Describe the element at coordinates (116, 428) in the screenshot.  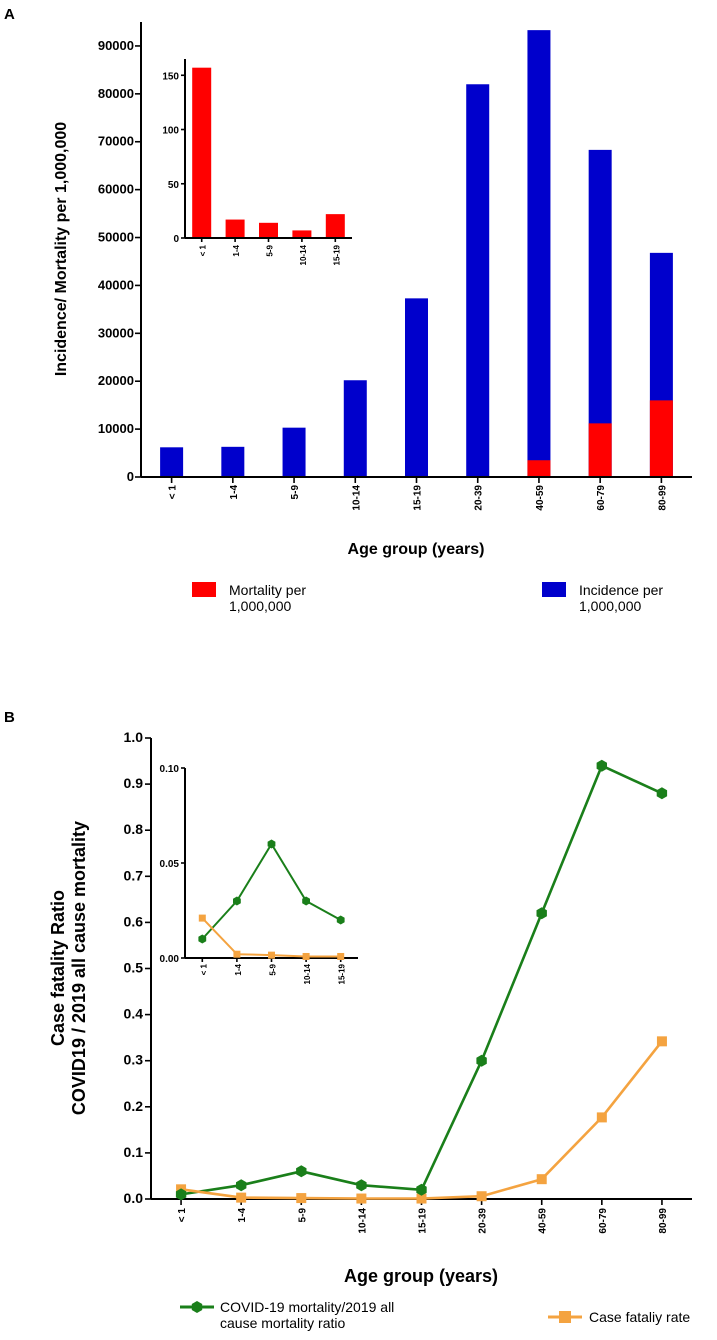
I see `panel-a-y-tick-label: 10000` at that location.